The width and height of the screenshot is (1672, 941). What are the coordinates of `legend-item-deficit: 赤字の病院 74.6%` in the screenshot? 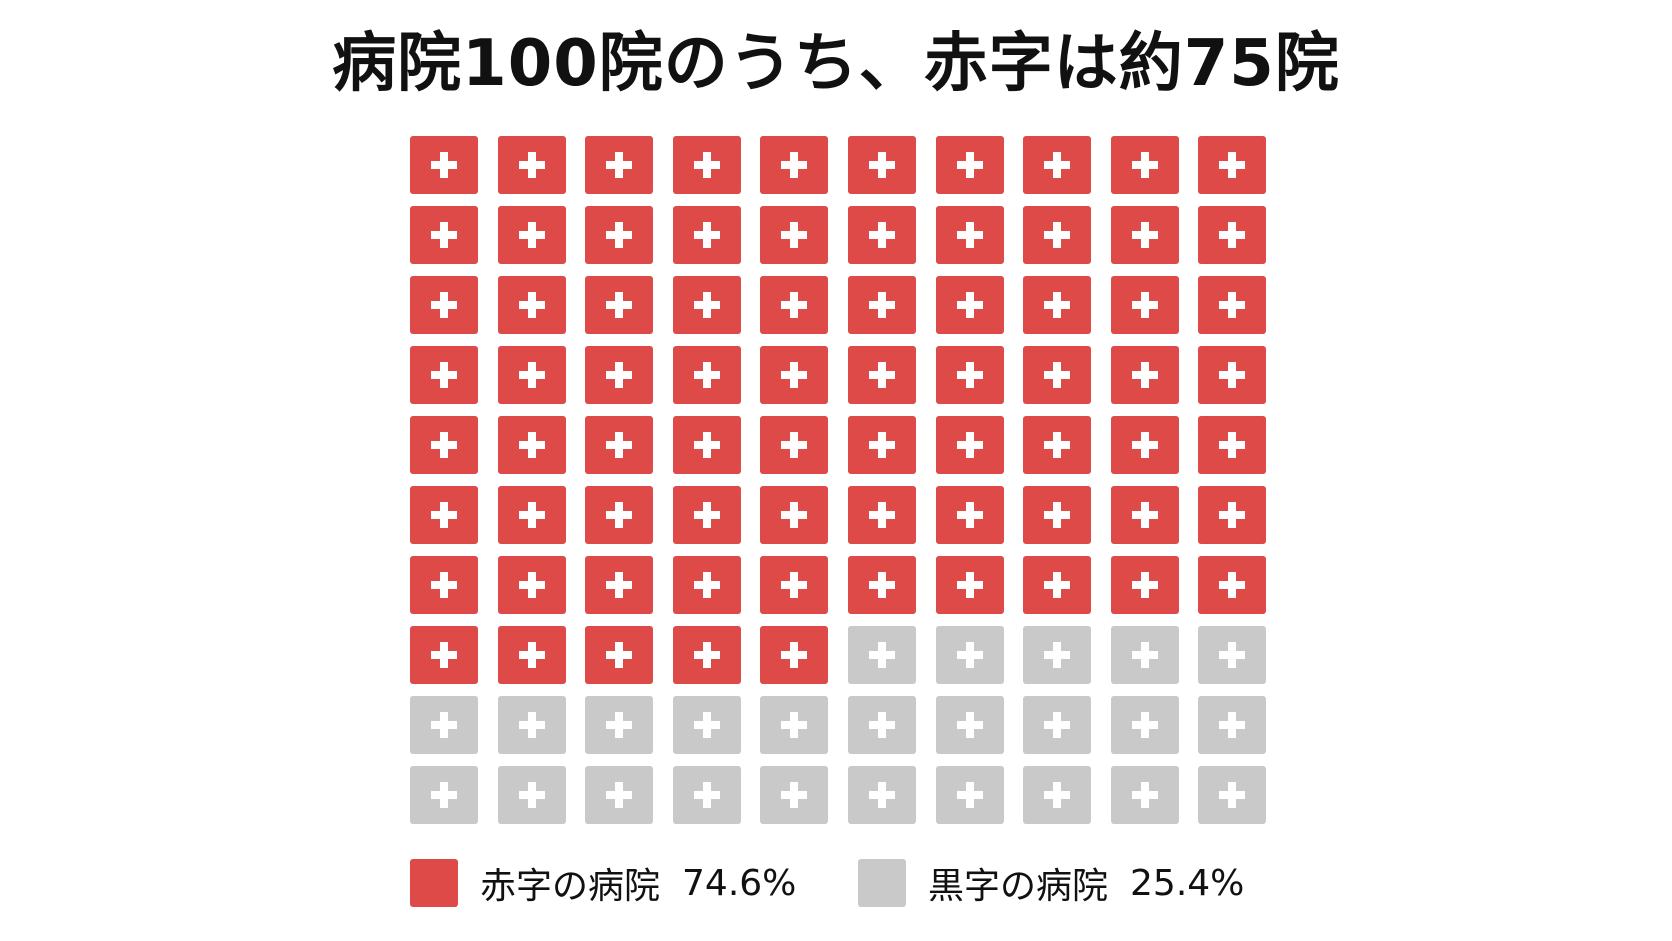 It's located at (603, 883).